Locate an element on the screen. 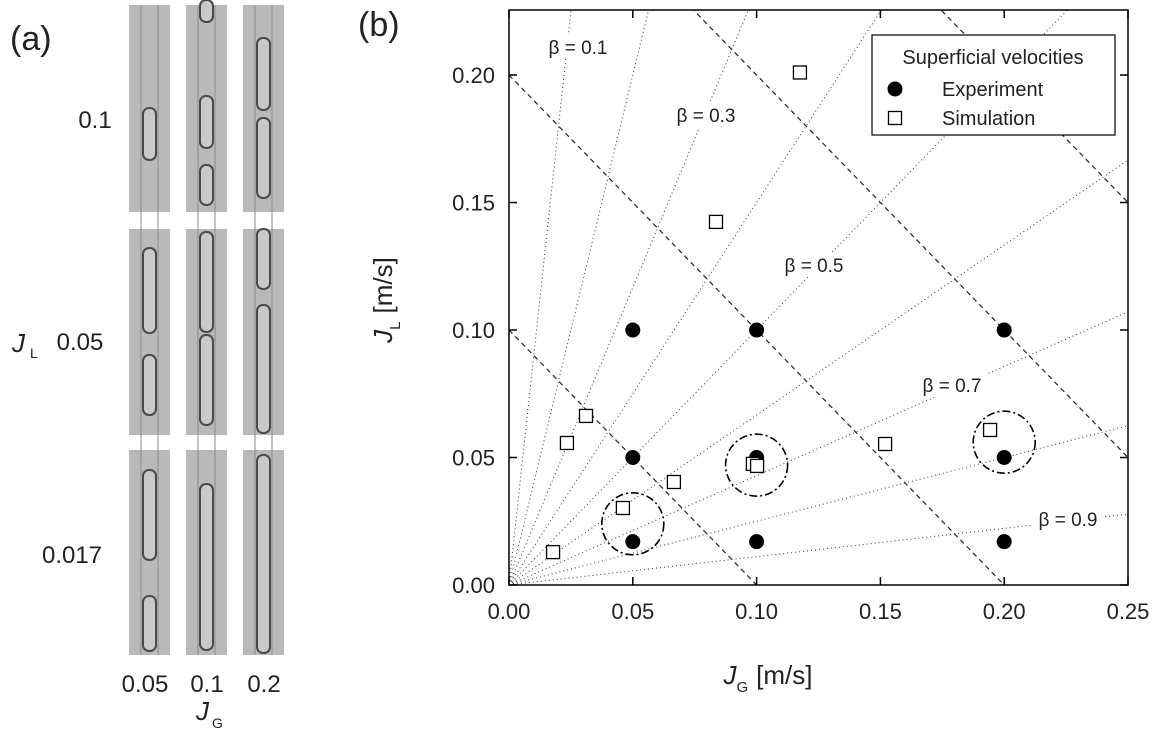  beta-label: β = 0.3 is located at coordinates (706, 116).